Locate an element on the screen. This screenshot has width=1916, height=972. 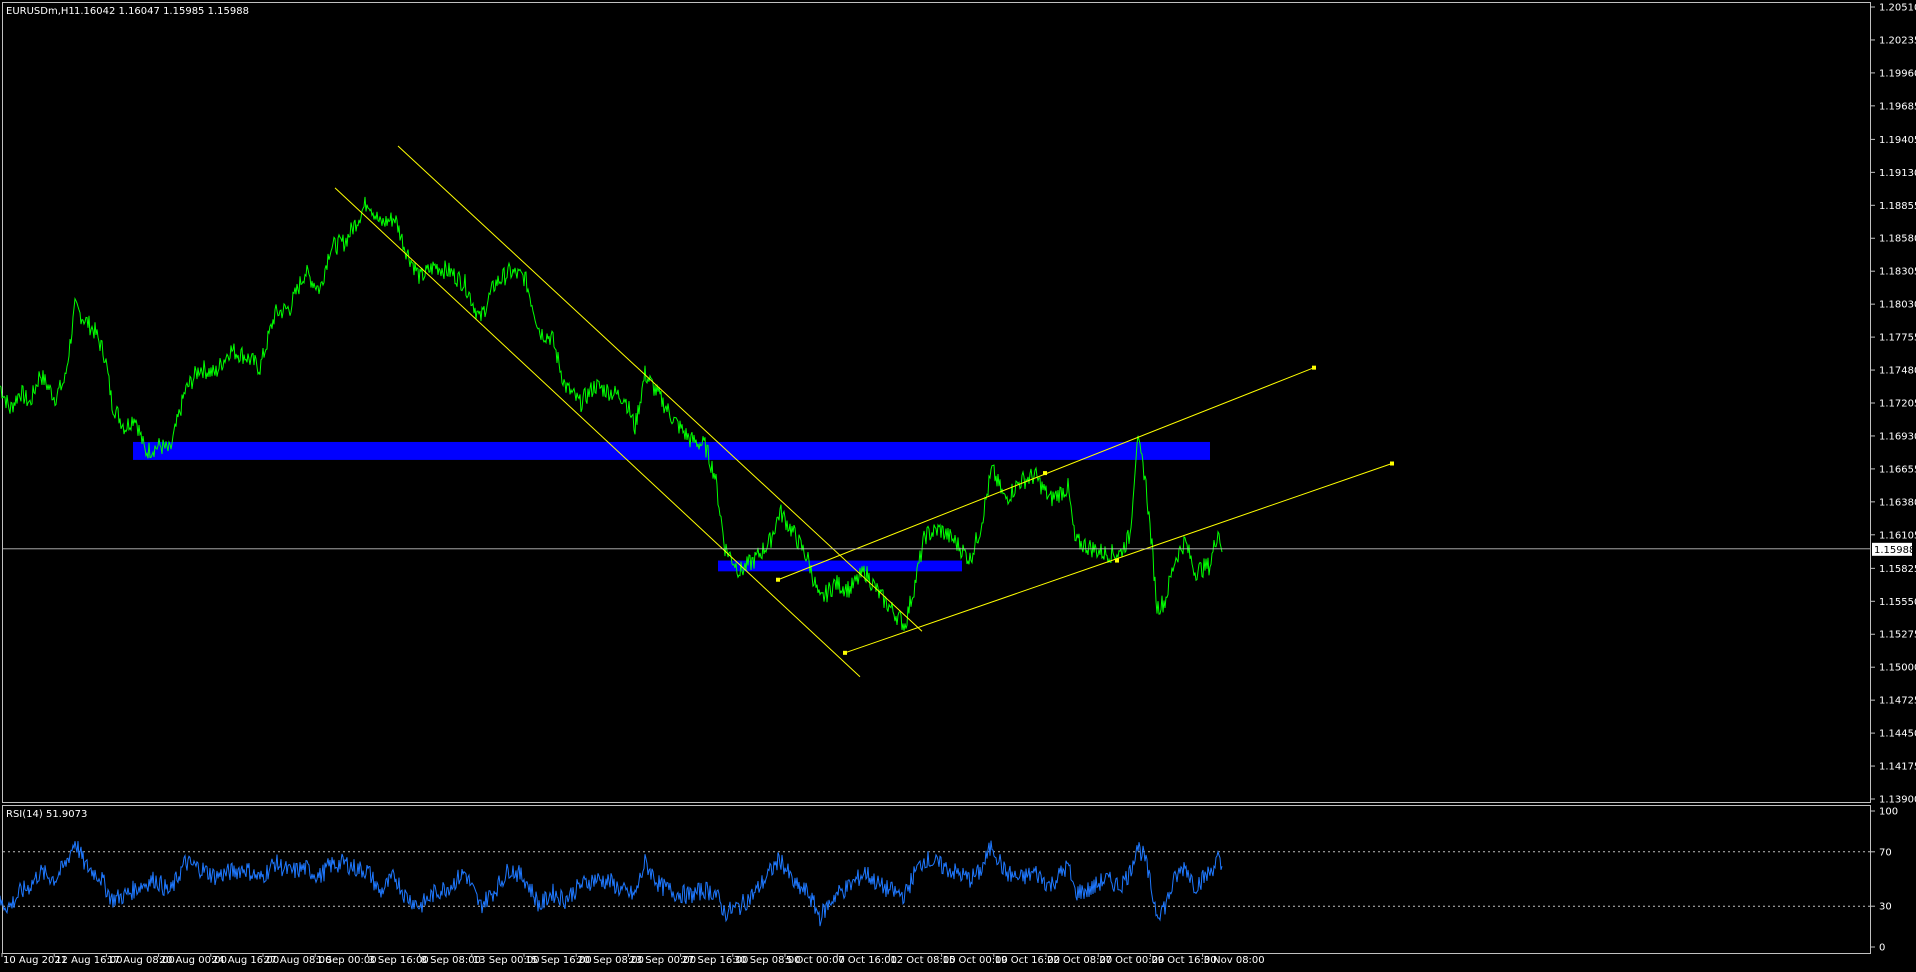
time-tick-label: 12 Aug 16:00 is located at coordinates (88, 960).